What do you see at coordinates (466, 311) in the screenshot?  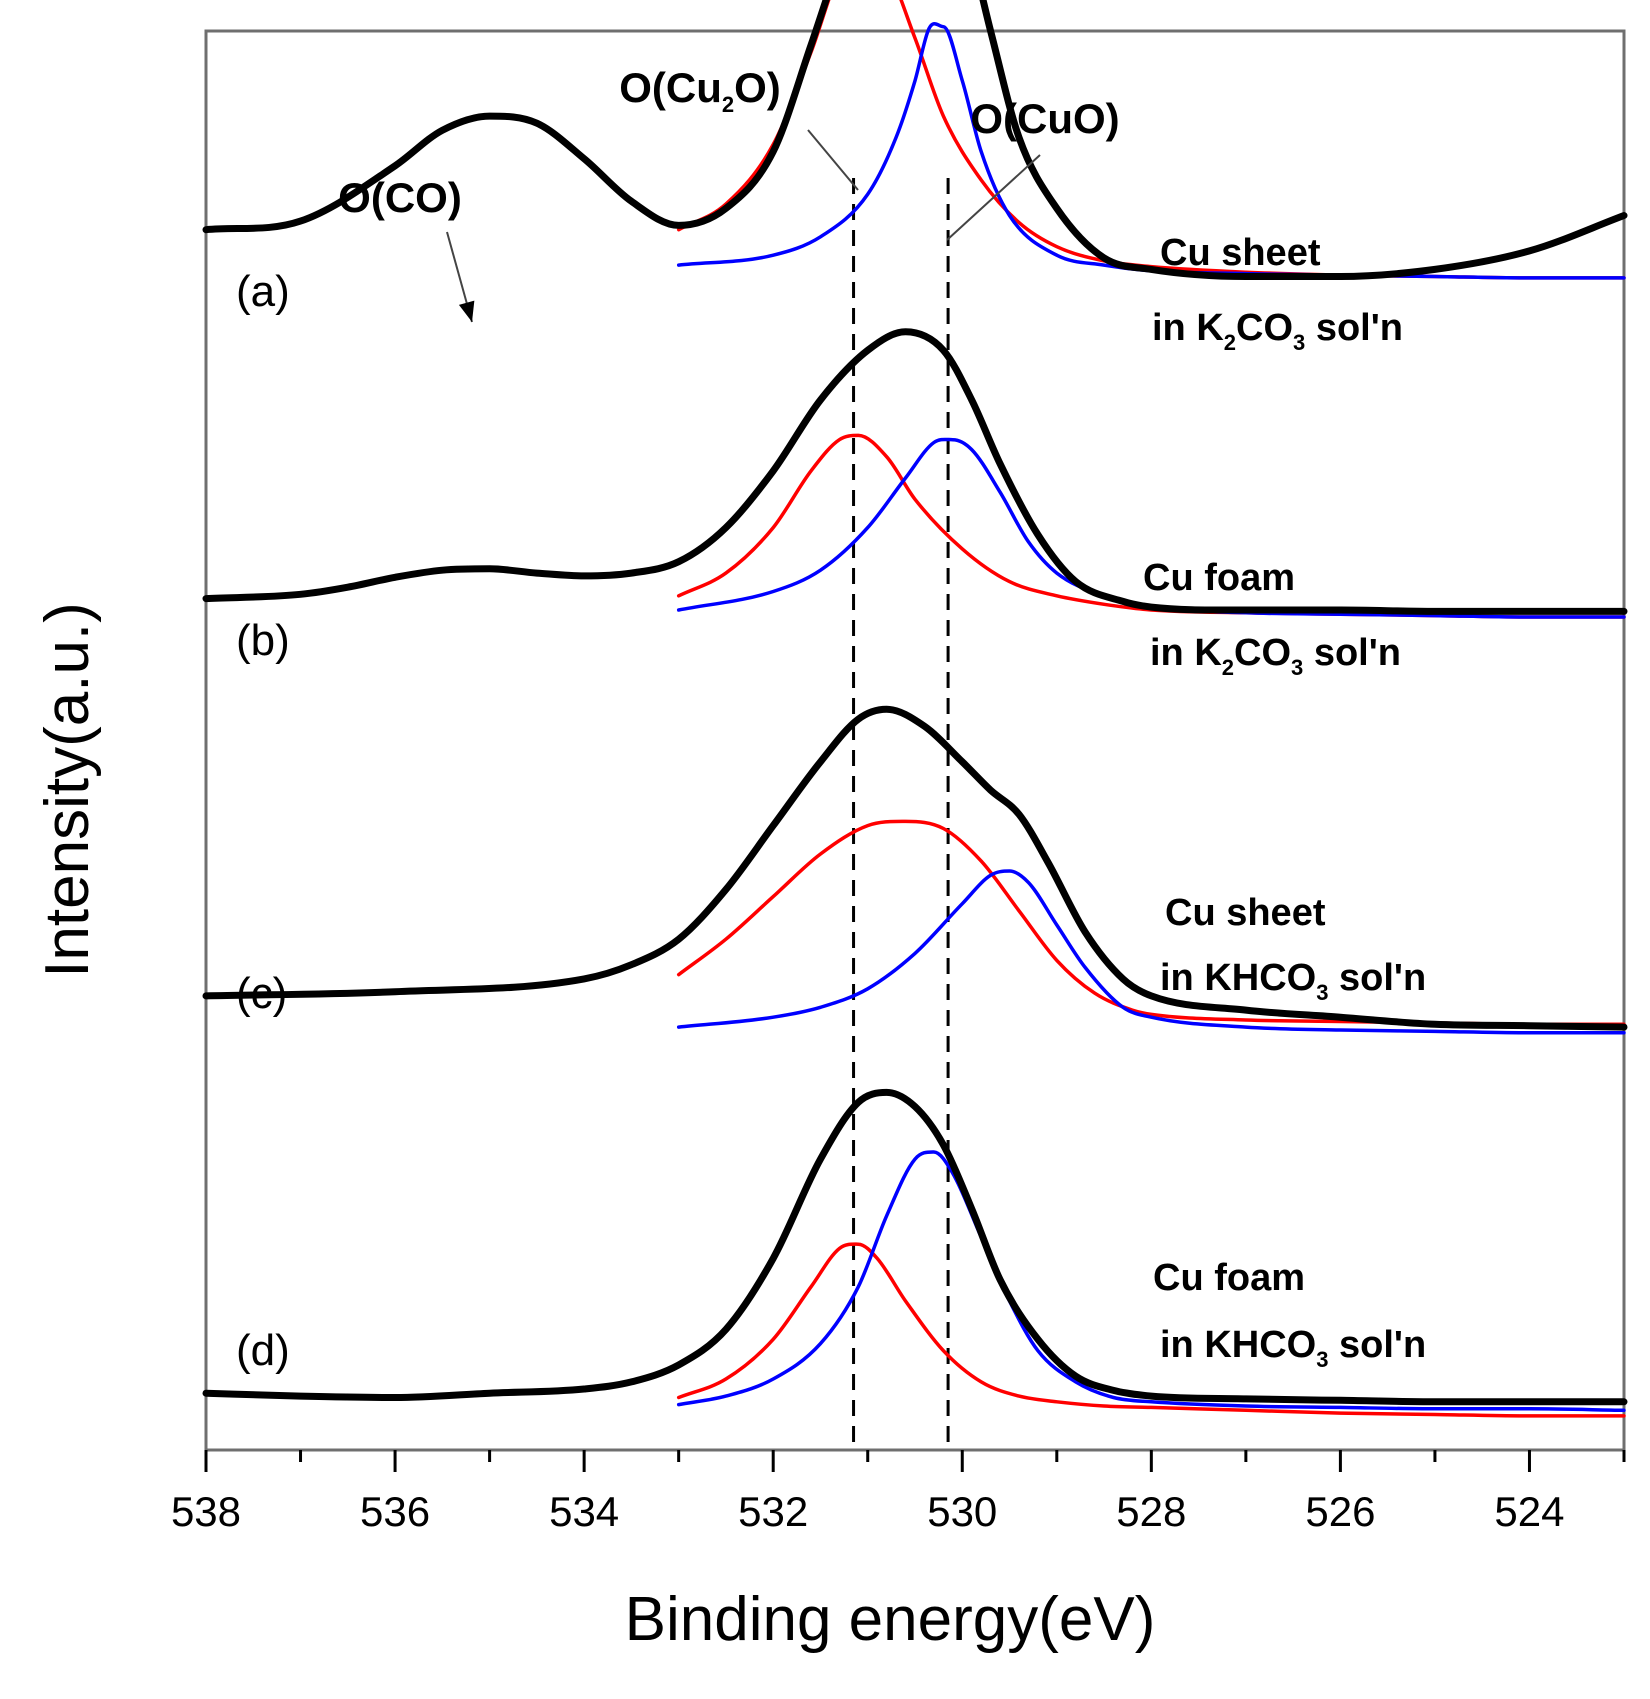 I see `annotation-arrowhead` at bounding box center [466, 311].